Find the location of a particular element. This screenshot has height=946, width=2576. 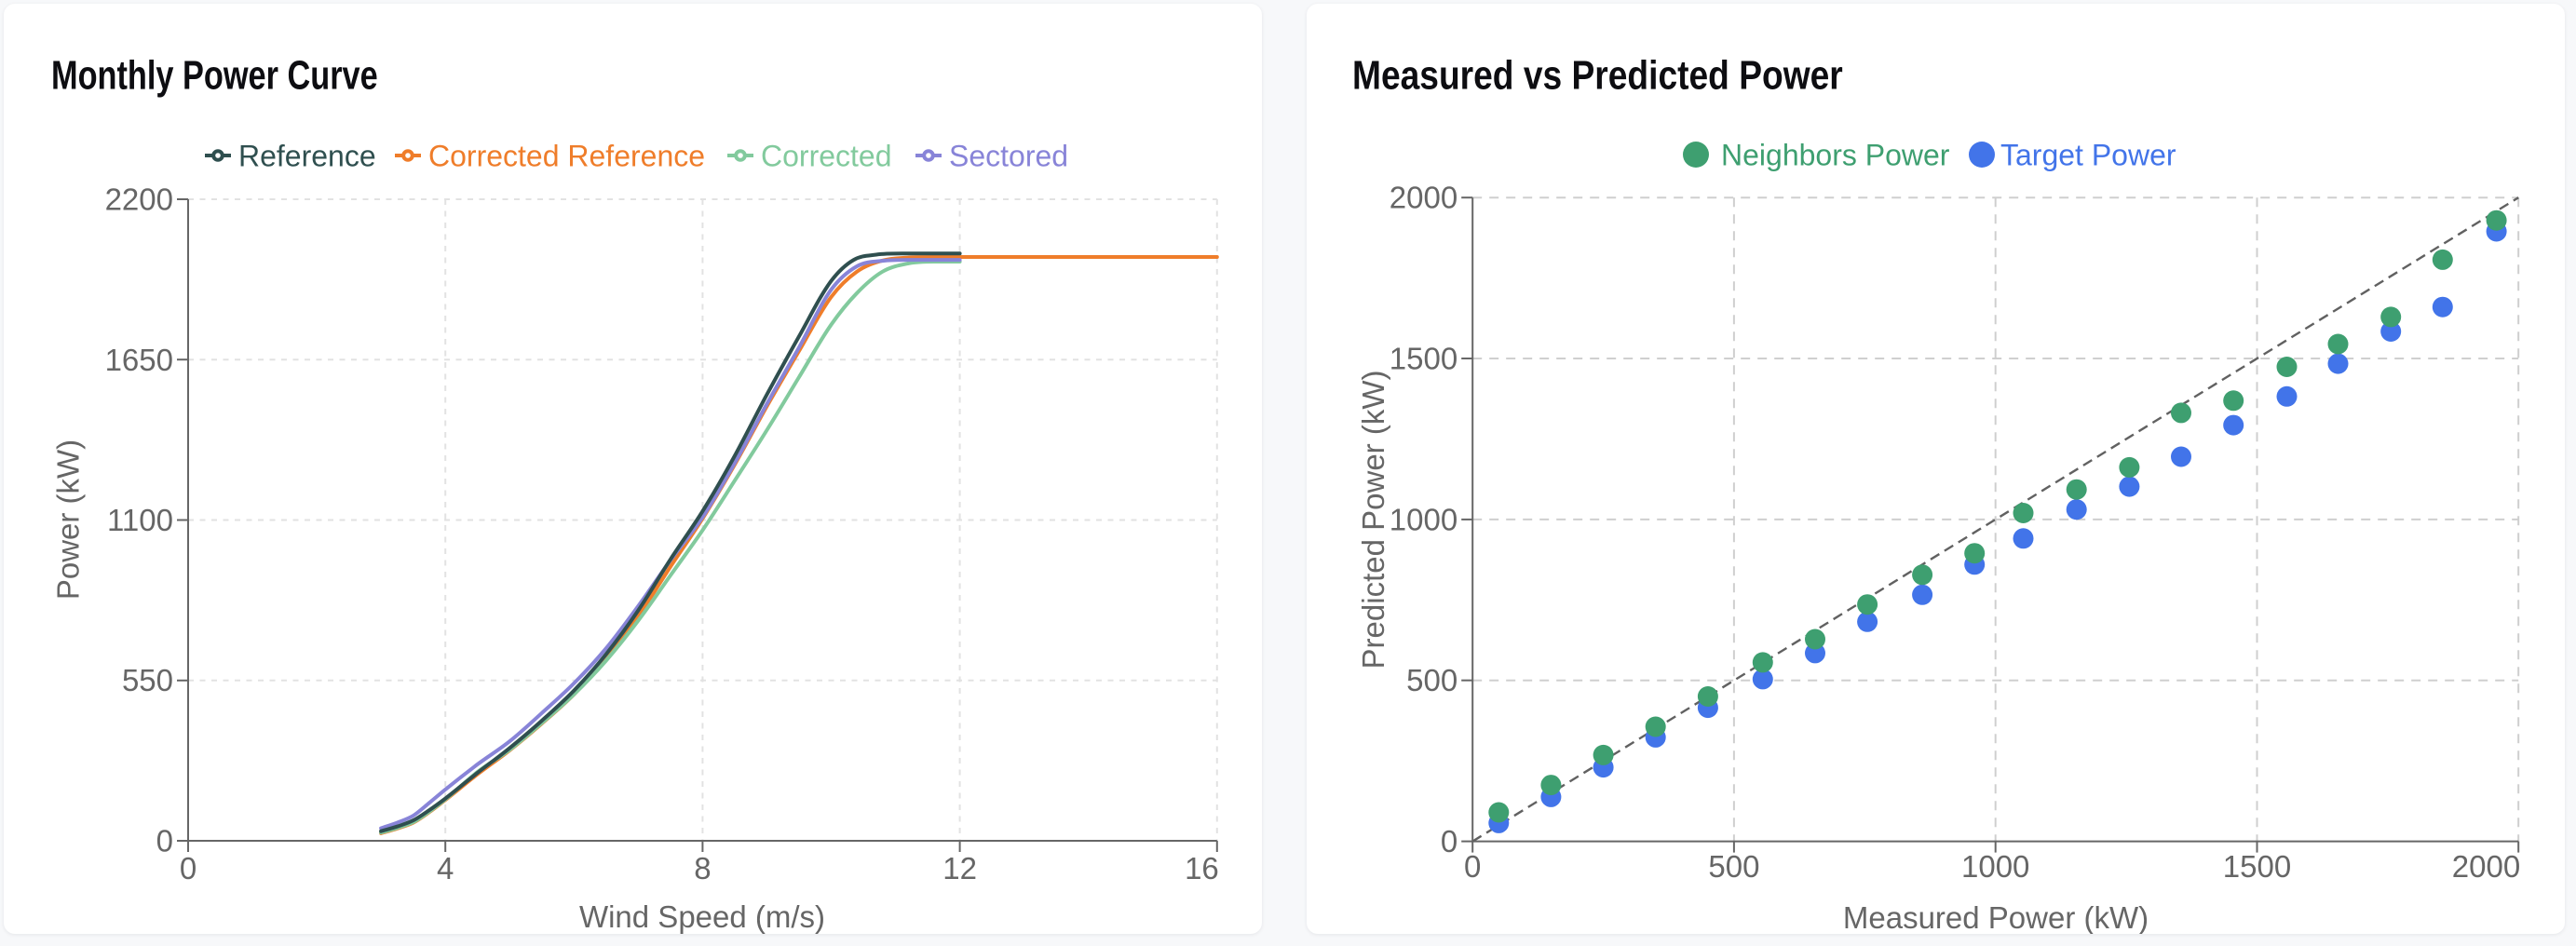

svg-text: Sectored is located at coordinates (1008, 156).